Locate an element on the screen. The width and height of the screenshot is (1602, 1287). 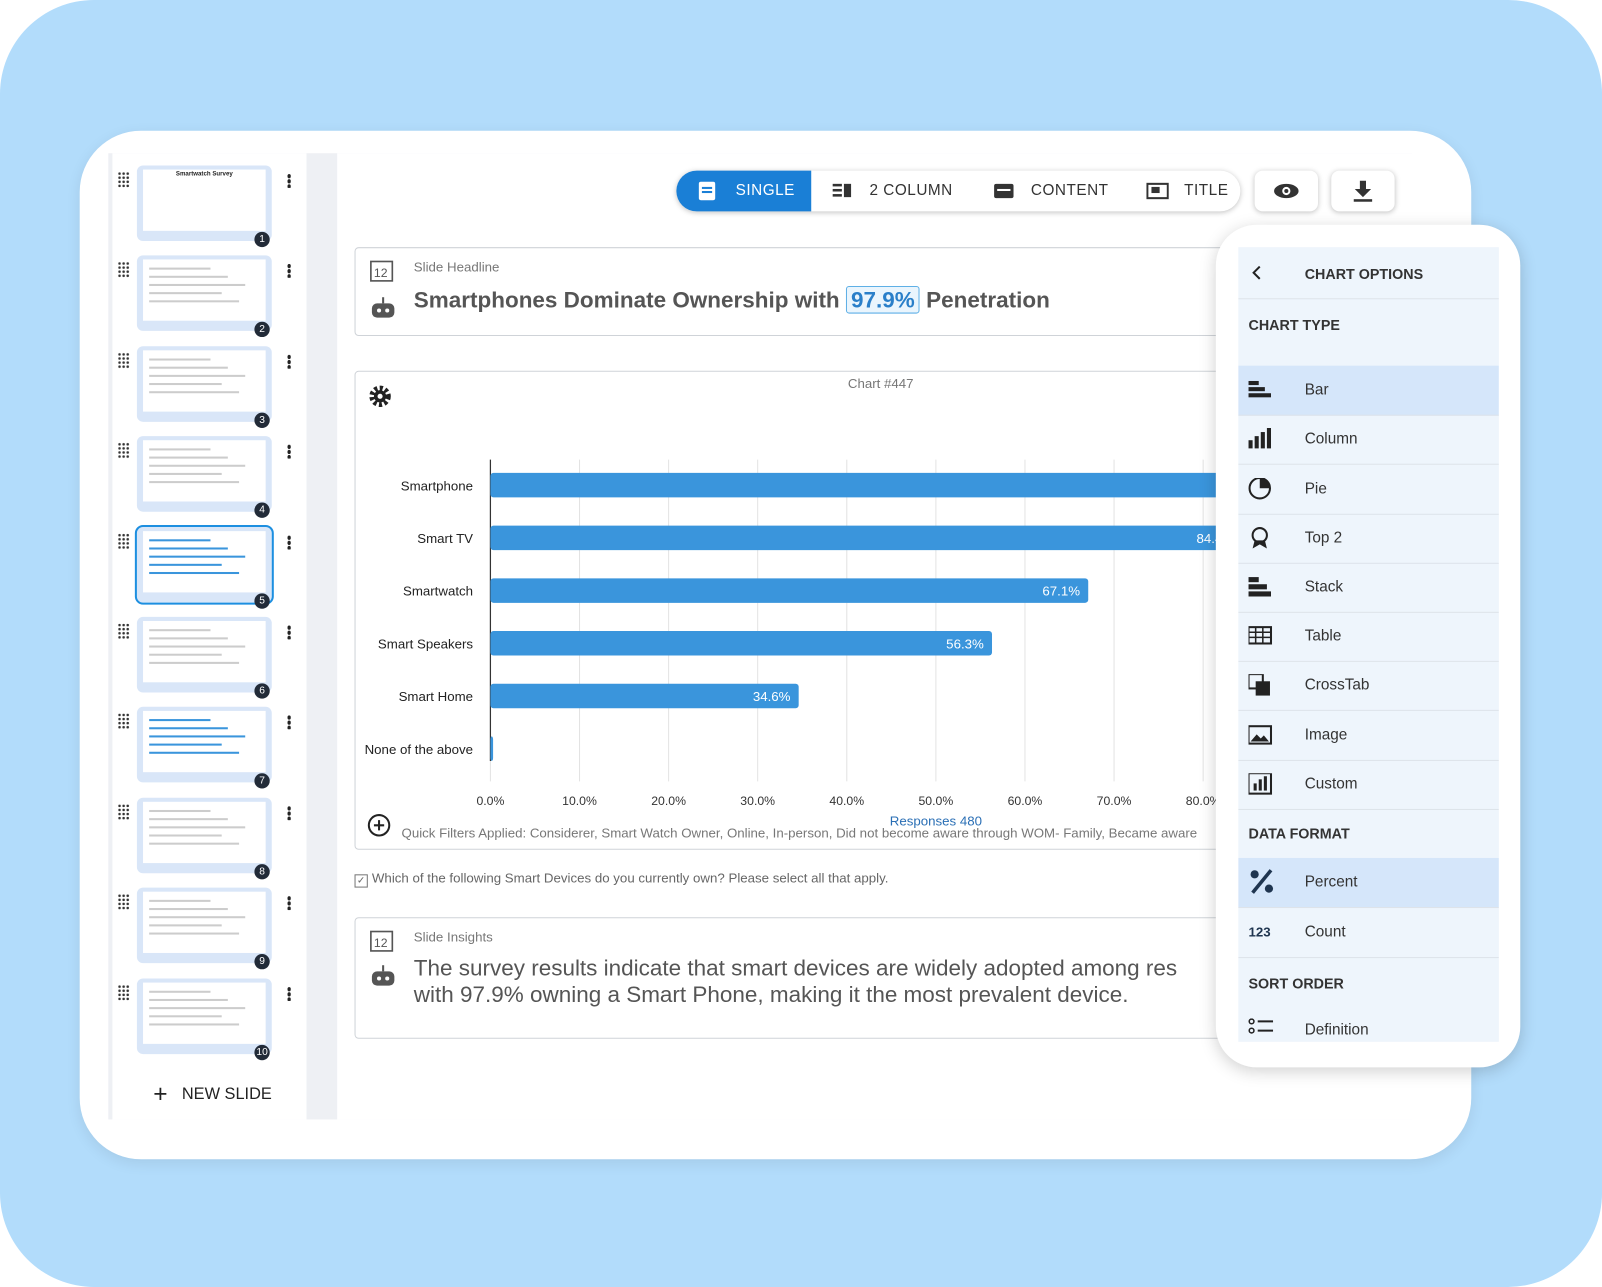
option-row: Top 2 is located at coordinates (1368, 539).